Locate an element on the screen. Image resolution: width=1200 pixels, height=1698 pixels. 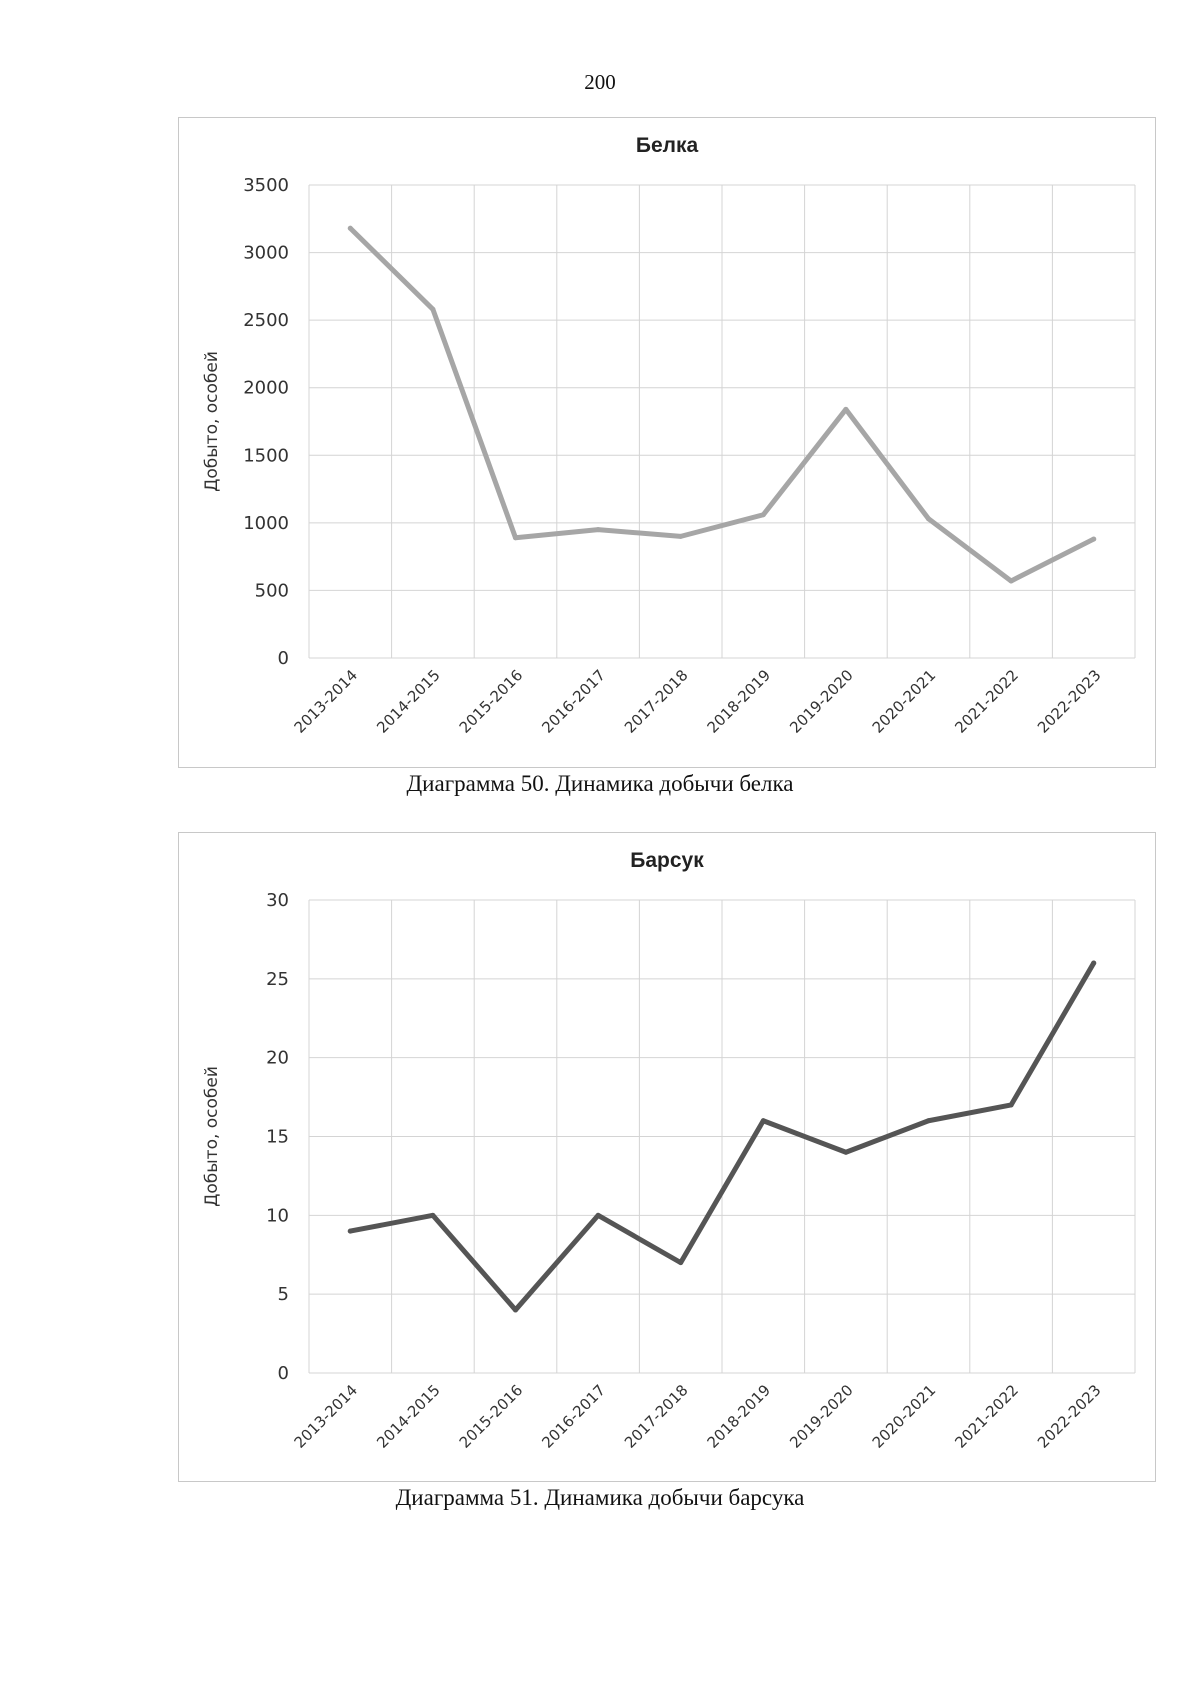
badger-x-tick-label: 2018-2019 is located at coordinates (739, 1416).